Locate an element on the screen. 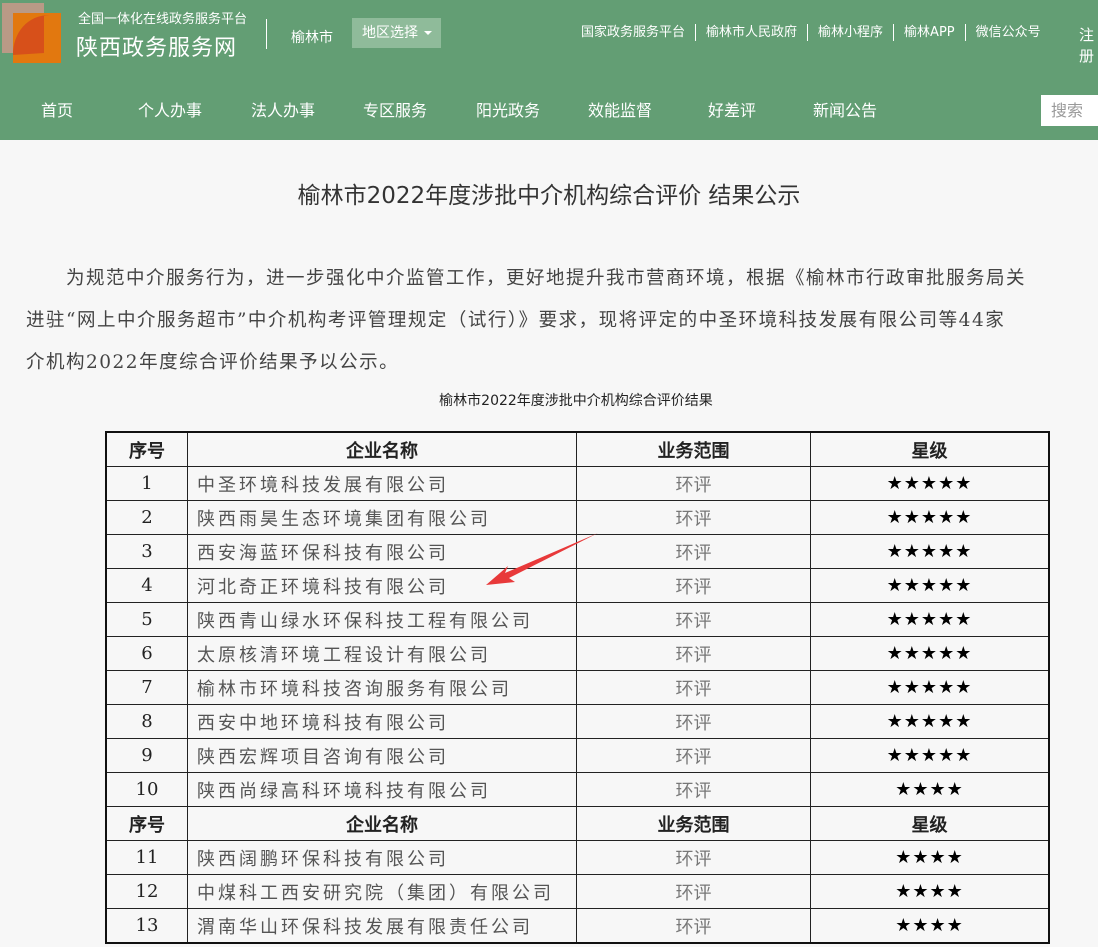 The image size is (1098, 947). cell-no: 5 is located at coordinates (146, 619).